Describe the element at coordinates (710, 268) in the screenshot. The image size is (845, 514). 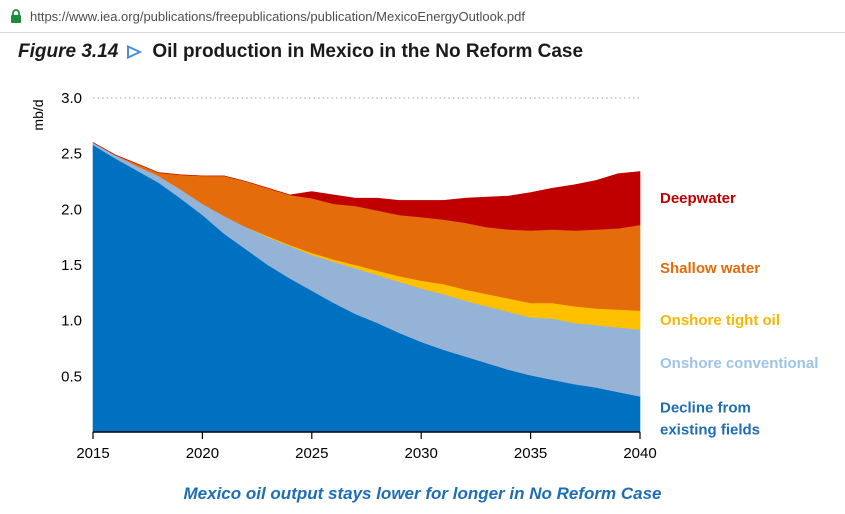
I see `series-label-3-0: Shallow water` at that location.